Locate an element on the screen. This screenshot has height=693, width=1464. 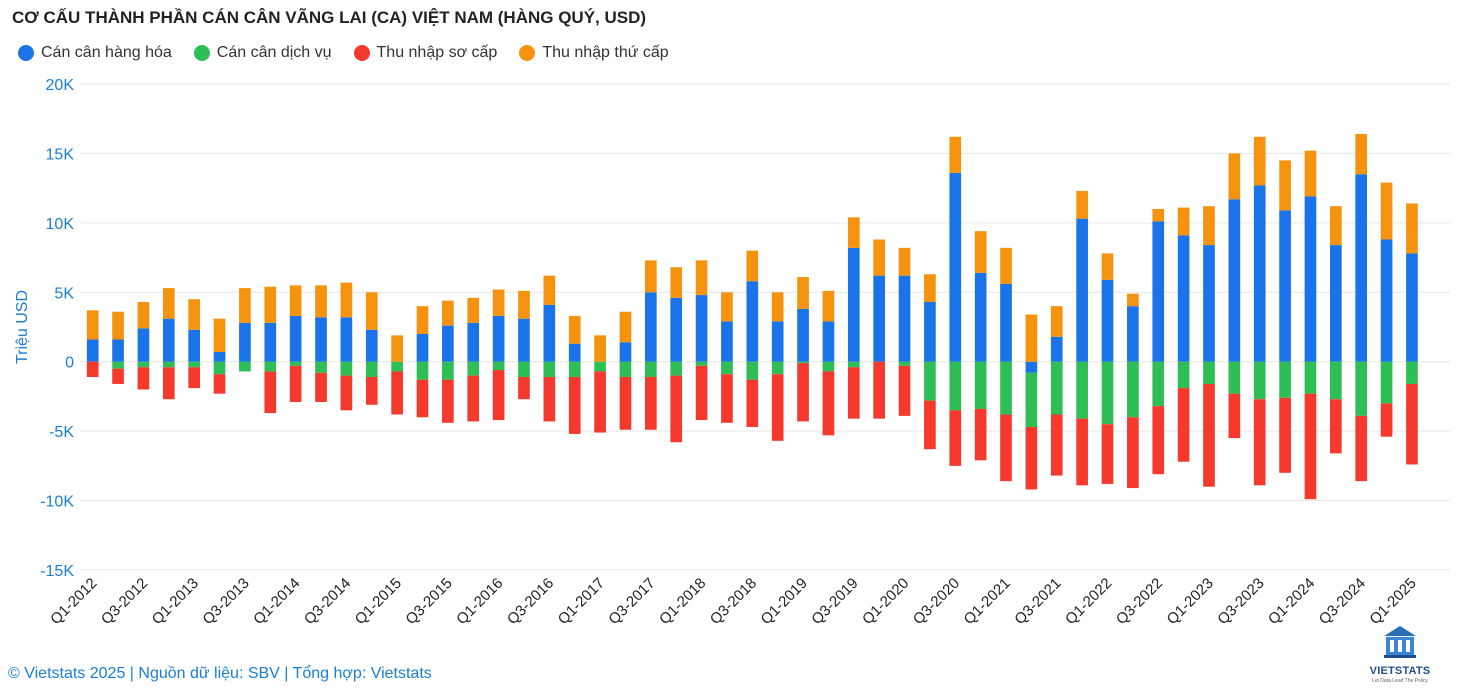
bar-primary-income-Q4-2021 is located at coordinates (1082, 452).